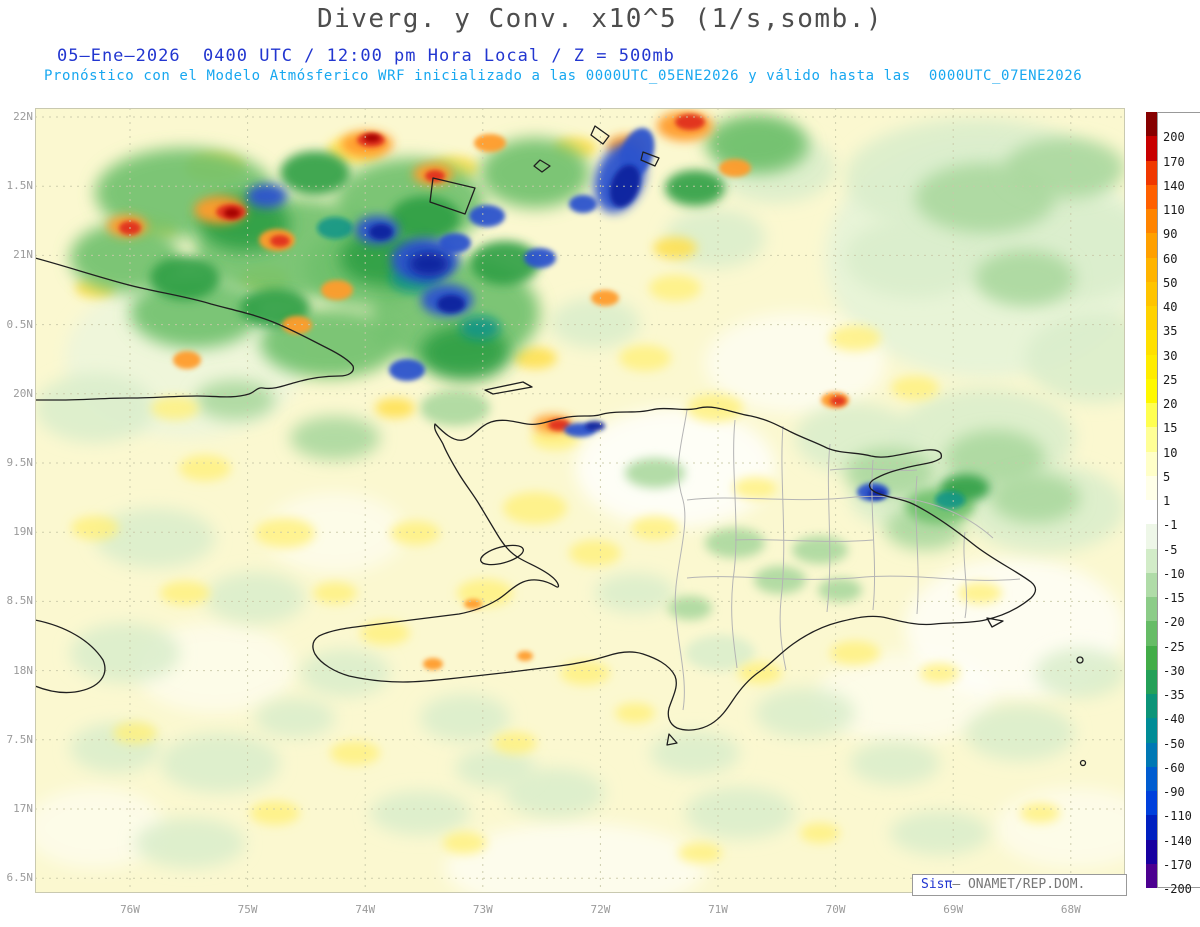  What do you see at coordinates (1177, 816) in the screenshot?
I see `colorbar-tick-label: -110` at bounding box center [1177, 816].